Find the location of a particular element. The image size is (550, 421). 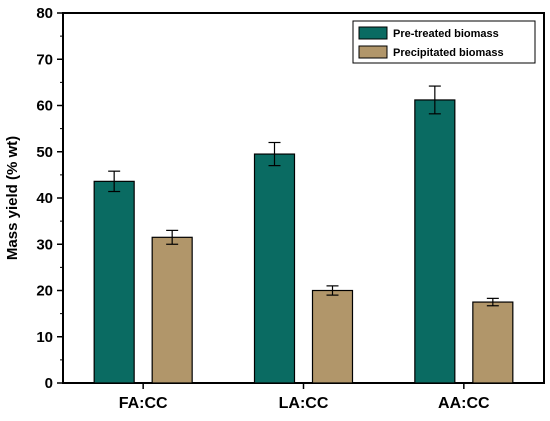

y-tick-label: 20 is located at coordinates (44, 291).